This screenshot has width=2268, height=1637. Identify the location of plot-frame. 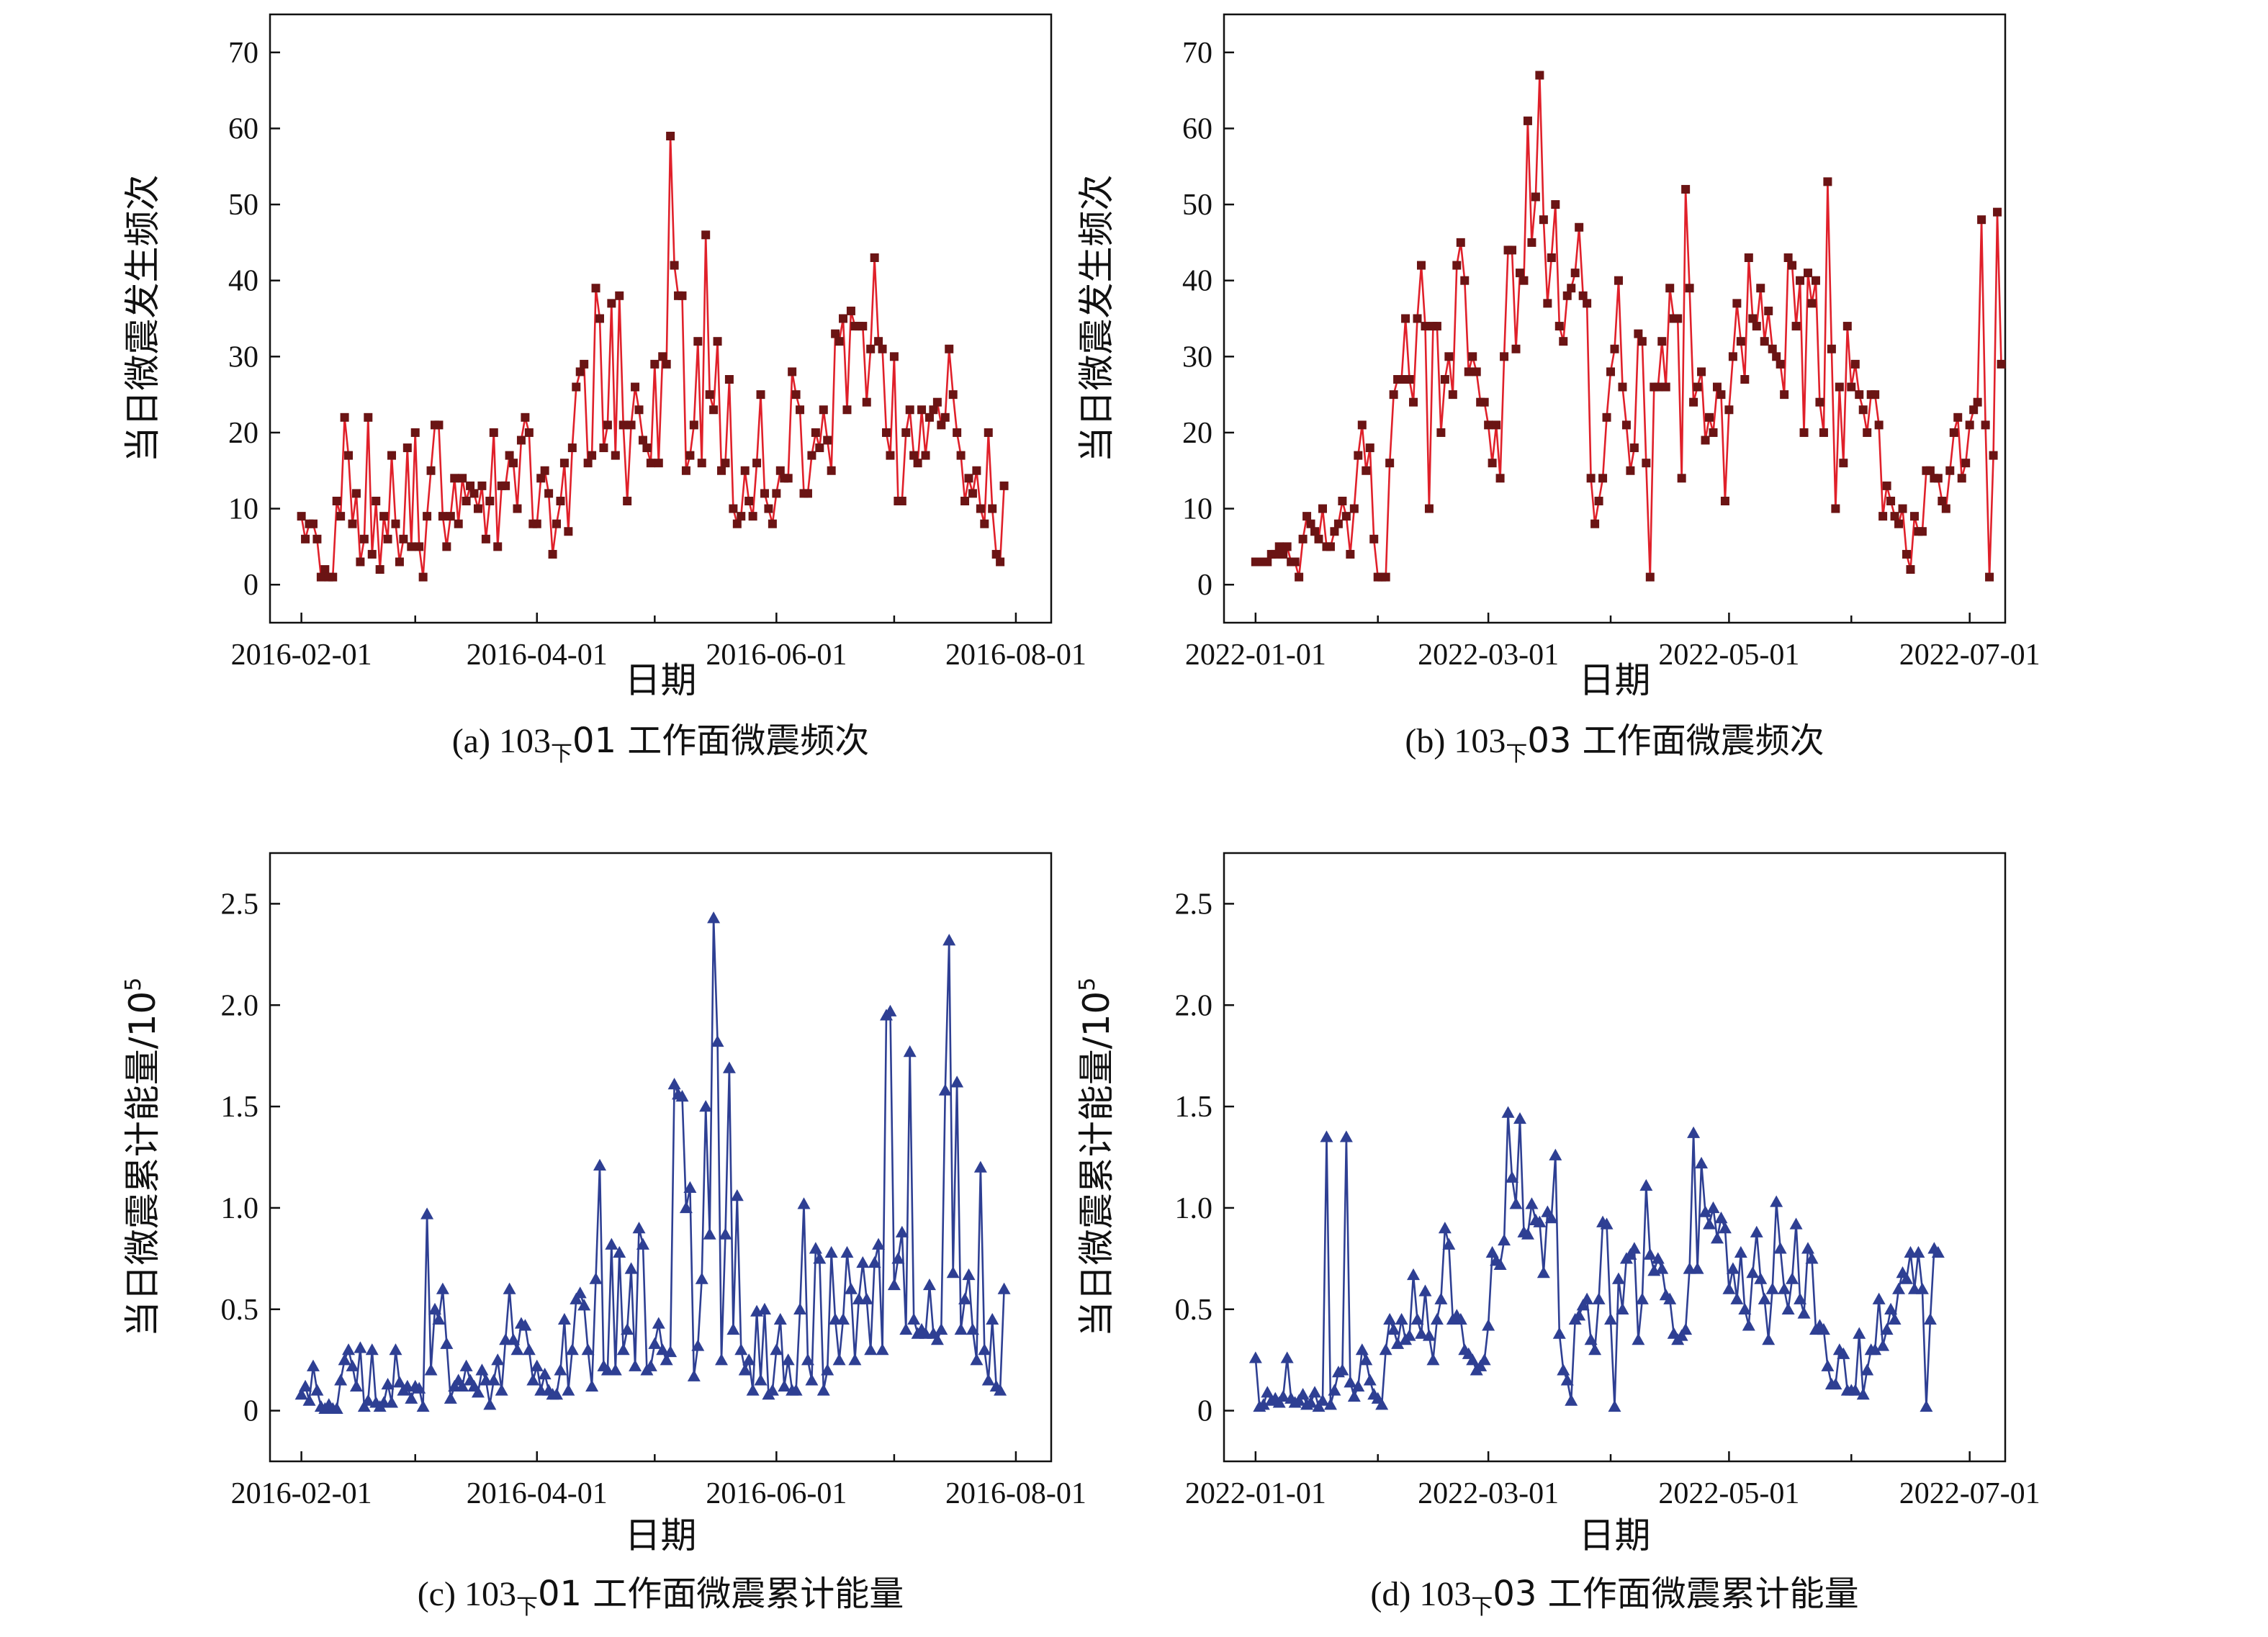
(1615, 318).